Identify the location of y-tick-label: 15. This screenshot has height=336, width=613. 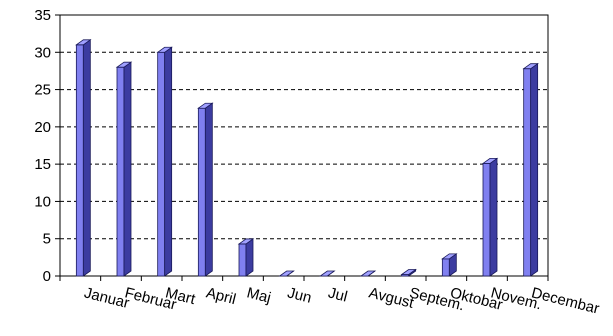
(42, 164).